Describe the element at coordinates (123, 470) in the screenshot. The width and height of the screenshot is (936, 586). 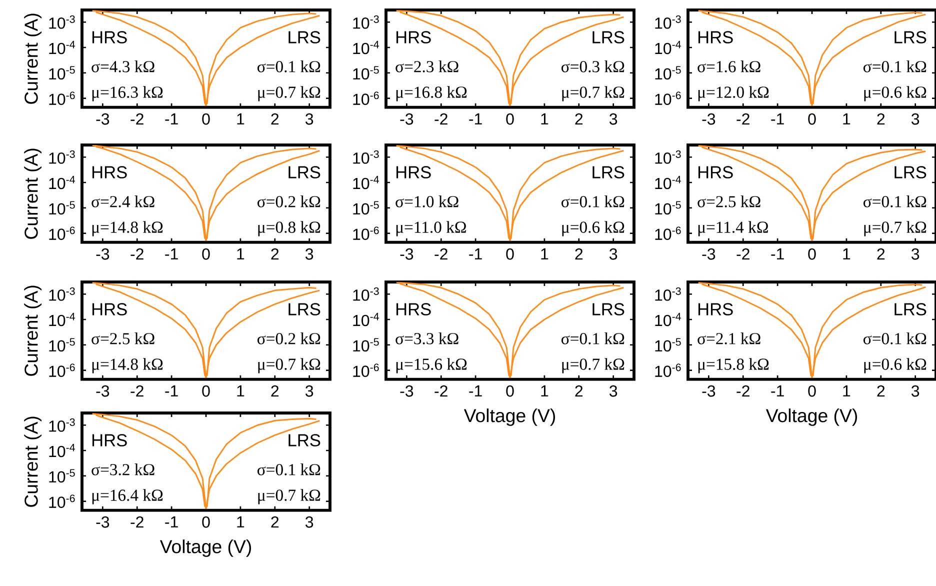
I see `annotation: σ=3.2 kΩ` at that location.